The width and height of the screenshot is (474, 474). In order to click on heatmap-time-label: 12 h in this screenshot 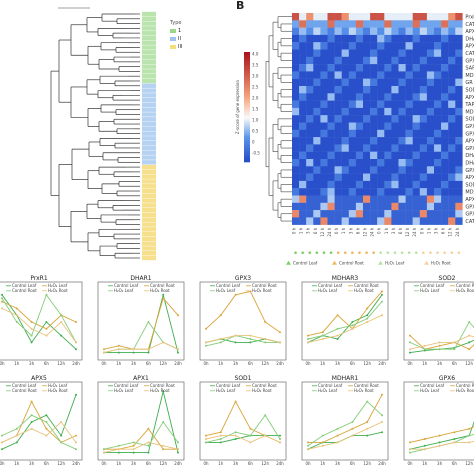, I will do `click(322, 231)`.